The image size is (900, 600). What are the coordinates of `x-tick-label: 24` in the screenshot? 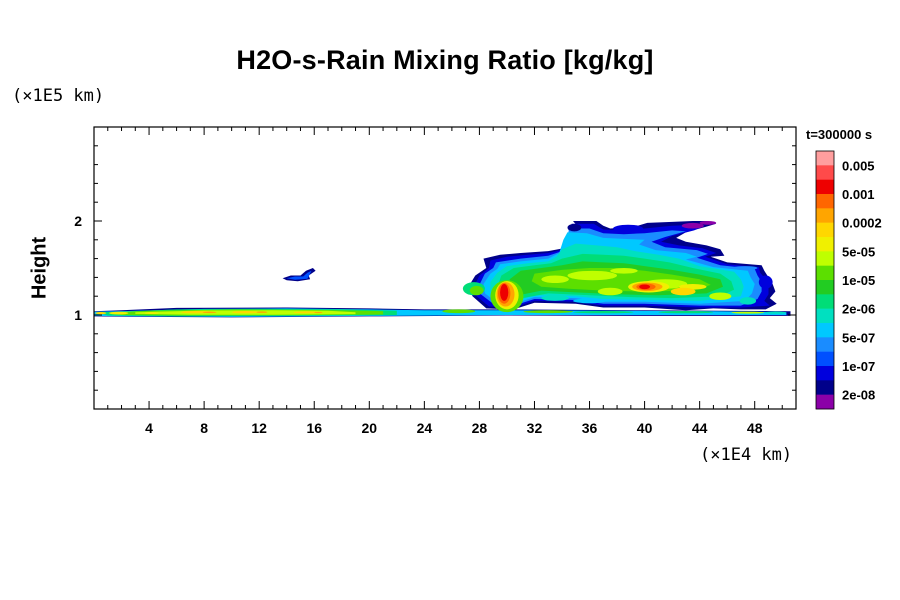 It's located at (425, 428).